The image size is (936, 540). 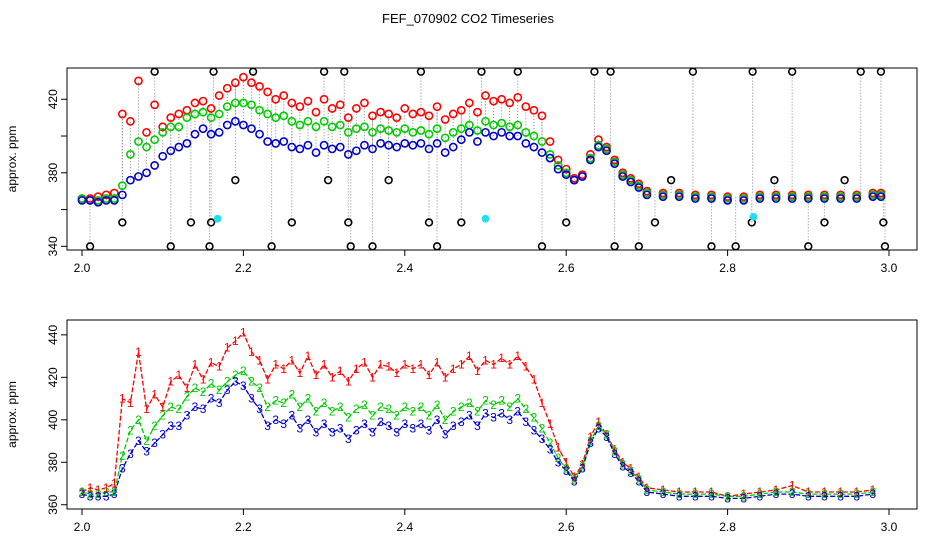 I want to click on y-tick-label: 440, so click(x=53, y=335).